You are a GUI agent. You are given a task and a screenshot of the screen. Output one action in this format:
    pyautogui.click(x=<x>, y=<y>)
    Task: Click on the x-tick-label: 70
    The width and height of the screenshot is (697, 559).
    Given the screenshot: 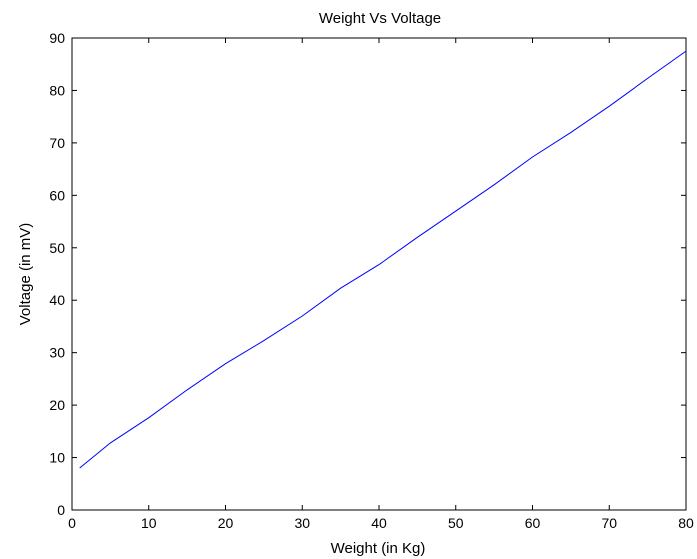 What is the action you would take?
    pyautogui.click(x=609, y=523)
    